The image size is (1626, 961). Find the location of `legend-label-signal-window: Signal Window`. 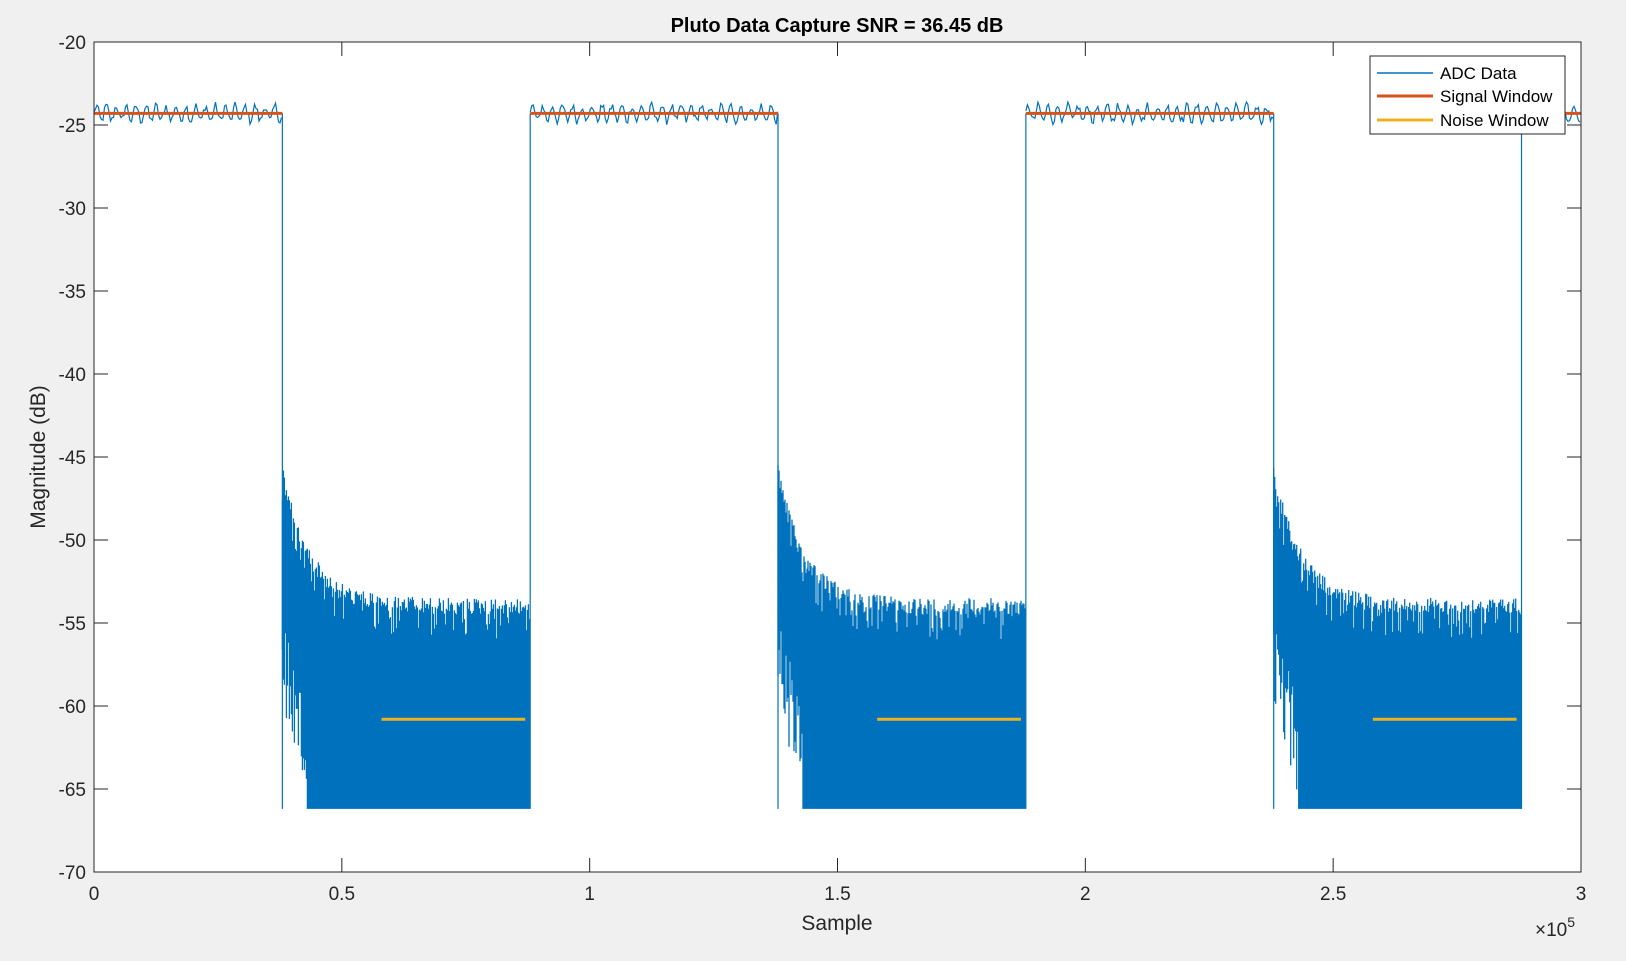

legend-label-signal-window: Signal Window is located at coordinates (1496, 96).